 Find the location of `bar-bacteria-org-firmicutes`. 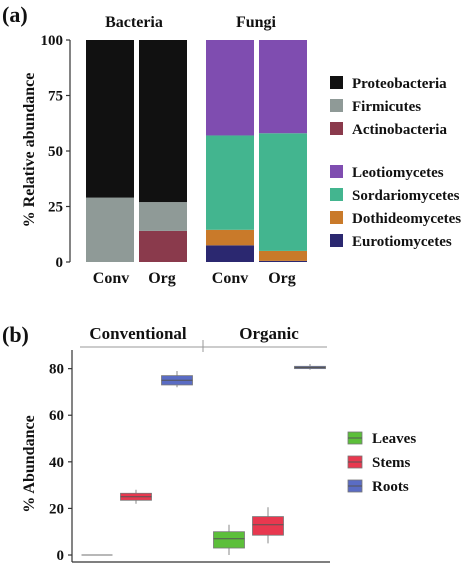

bar-bacteria-org-firmicutes is located at coordinates (163, 216).